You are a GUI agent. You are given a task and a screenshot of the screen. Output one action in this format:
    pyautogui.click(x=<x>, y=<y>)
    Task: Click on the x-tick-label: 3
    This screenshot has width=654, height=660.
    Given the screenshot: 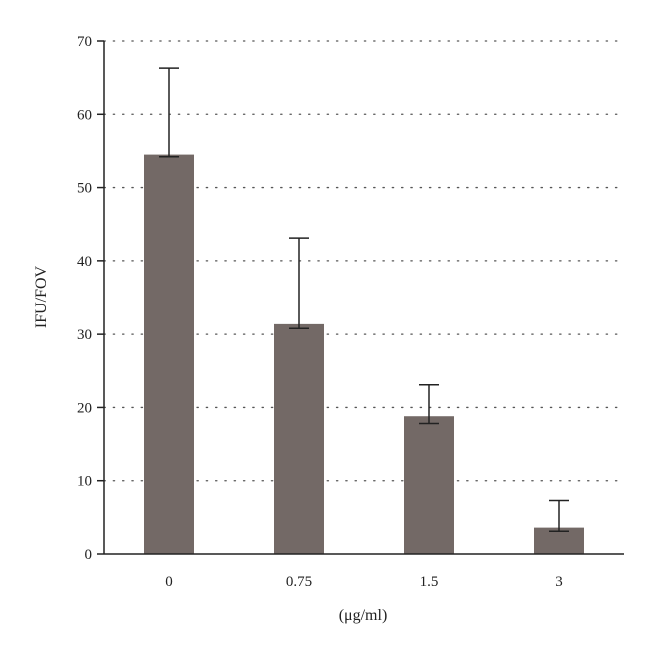 What is the action you would take?
    pyautogui.click(x=559, y=582)
    